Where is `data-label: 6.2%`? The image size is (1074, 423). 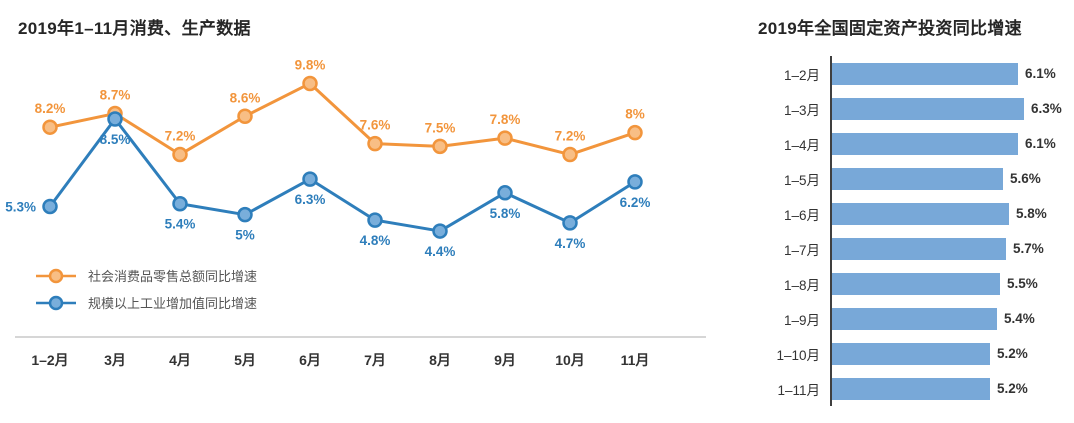 data-label: 6.2% is located at coordinates (635, 202).